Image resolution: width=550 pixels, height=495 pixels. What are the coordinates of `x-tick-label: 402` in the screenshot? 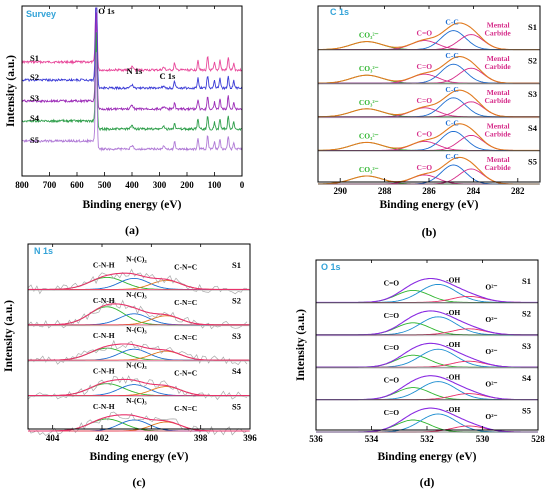 It's located at (102, 438).